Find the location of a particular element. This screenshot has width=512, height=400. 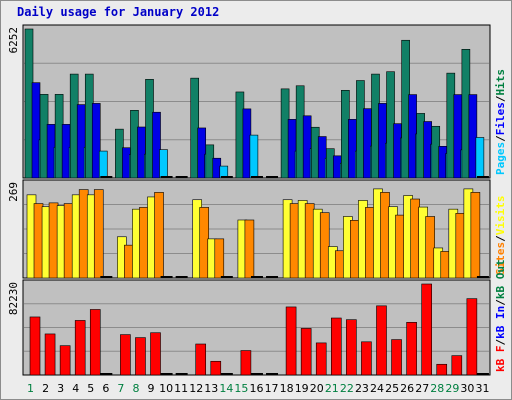

x-tick-label-day-10: 10 is located at coordinates (166, 388).